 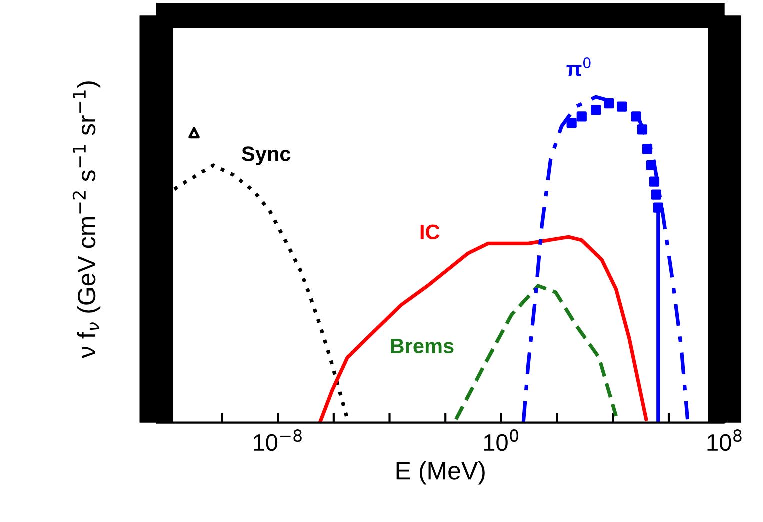 What do you see at coordinates (440, 473) in the screenshot?
I see `x-axis-title: E (MeV)` at bounding box center [440, 473].